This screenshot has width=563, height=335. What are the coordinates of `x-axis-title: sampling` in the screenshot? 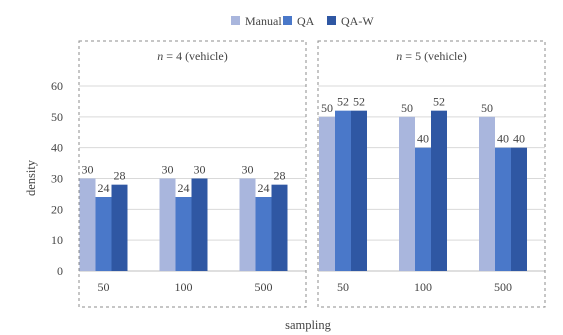 It's located at (308, 325).